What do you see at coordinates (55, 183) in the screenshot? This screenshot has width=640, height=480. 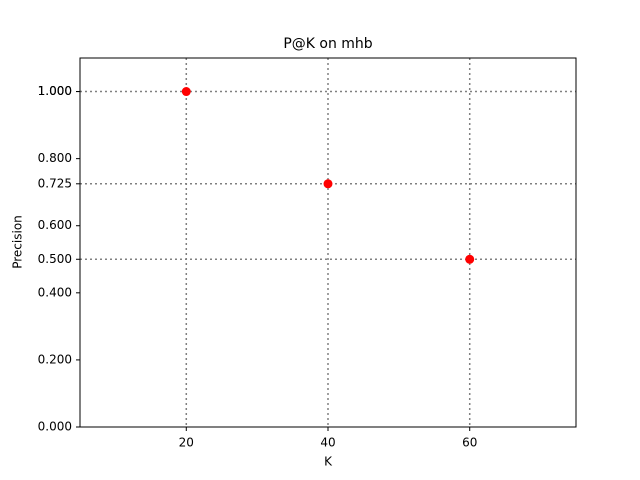 I see `y-tick-label: 0.725` at bounding box center [55, 183].